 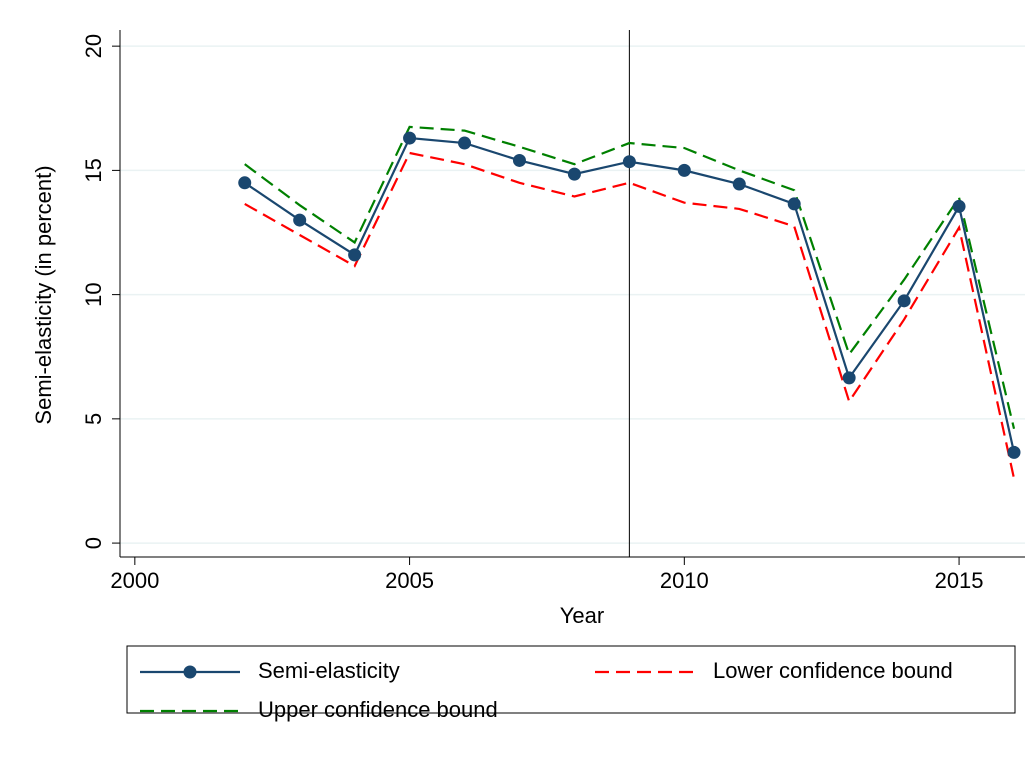 I want to click on legend-marker, so click(x=190, y=672).